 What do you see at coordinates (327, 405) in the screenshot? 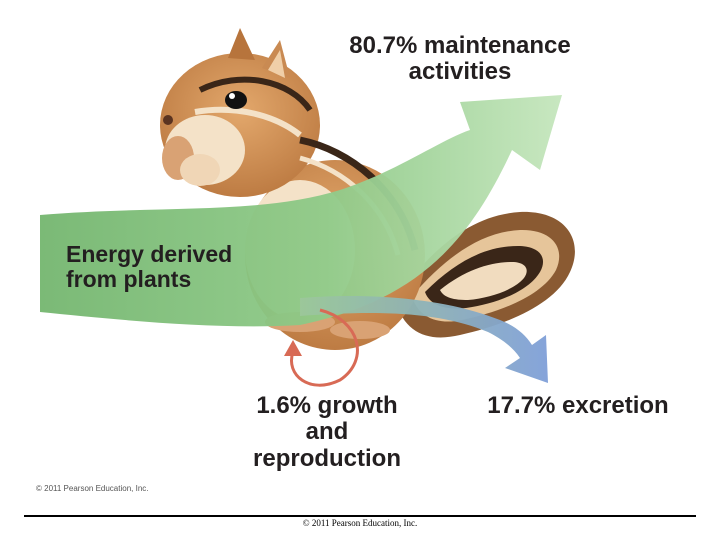
I see `growth-line-1: 1.6% growth` at bounding box center [327, 405].